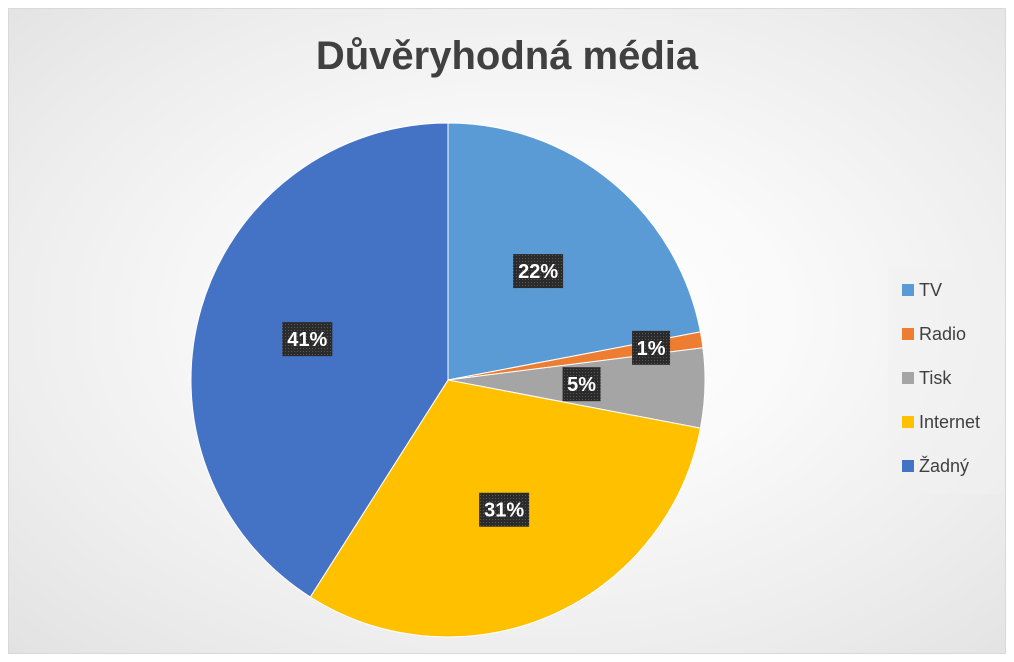  I want to click on data-label-text: 31%, so click(504, 511).